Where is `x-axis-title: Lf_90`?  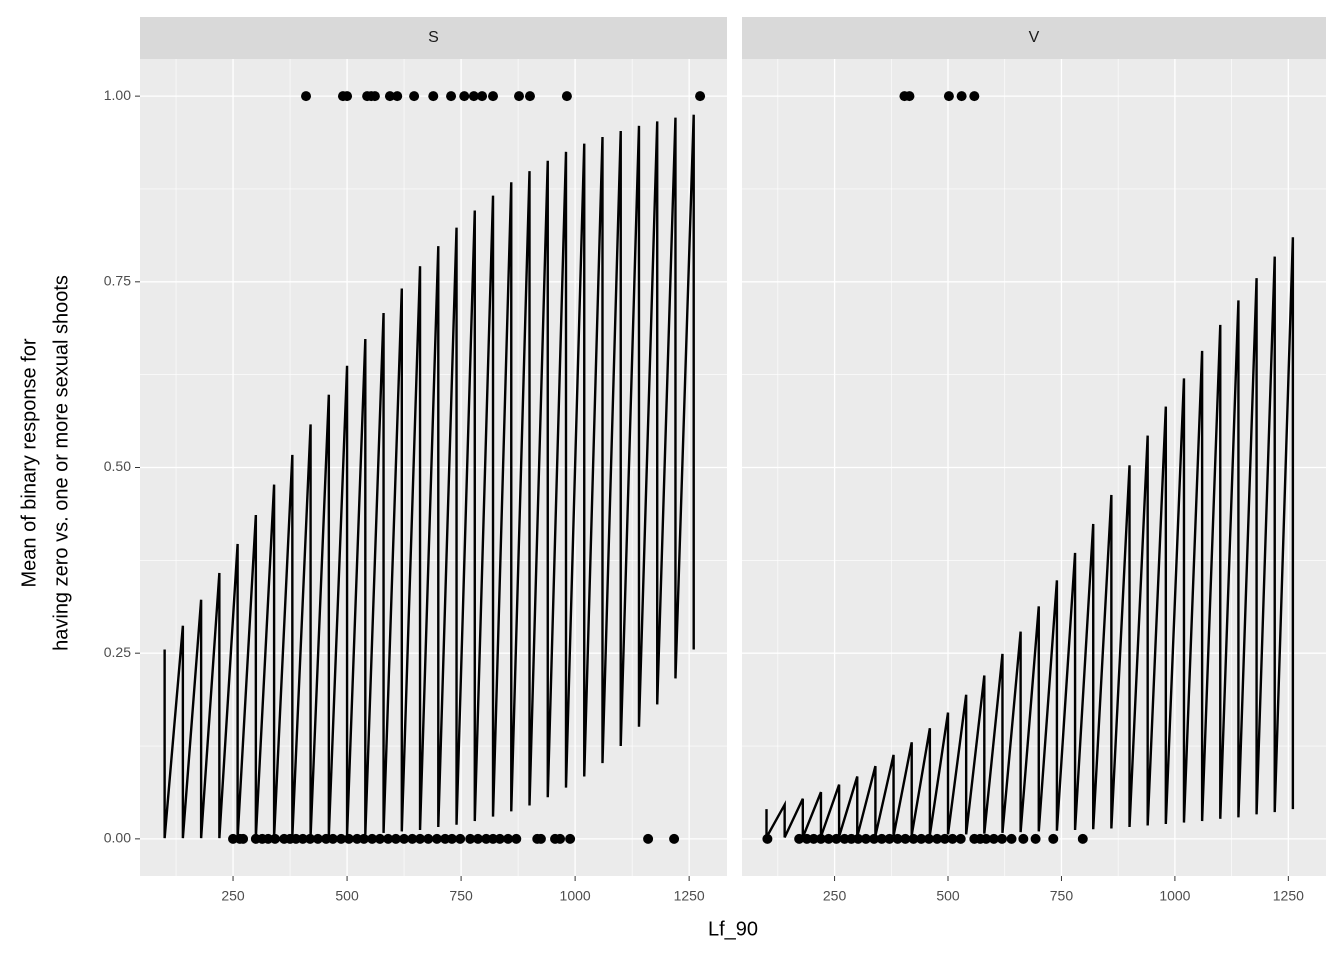
x-axis-title: Lf_90 is located at coordinates (733, 929).